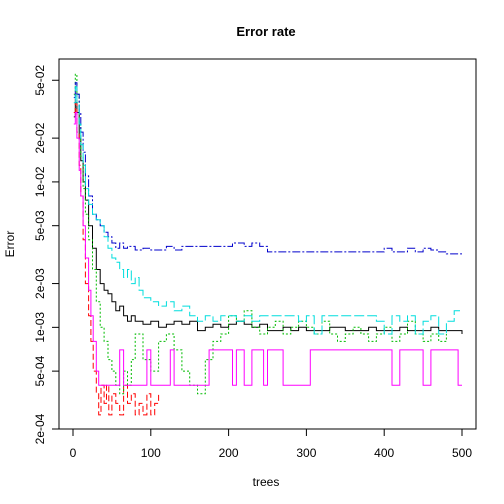 This screenshot has height=504, width=504. Describe the element at coordinates (40, 327) in the screenshot. I see `y-tick-label: 1e-03` at that location.